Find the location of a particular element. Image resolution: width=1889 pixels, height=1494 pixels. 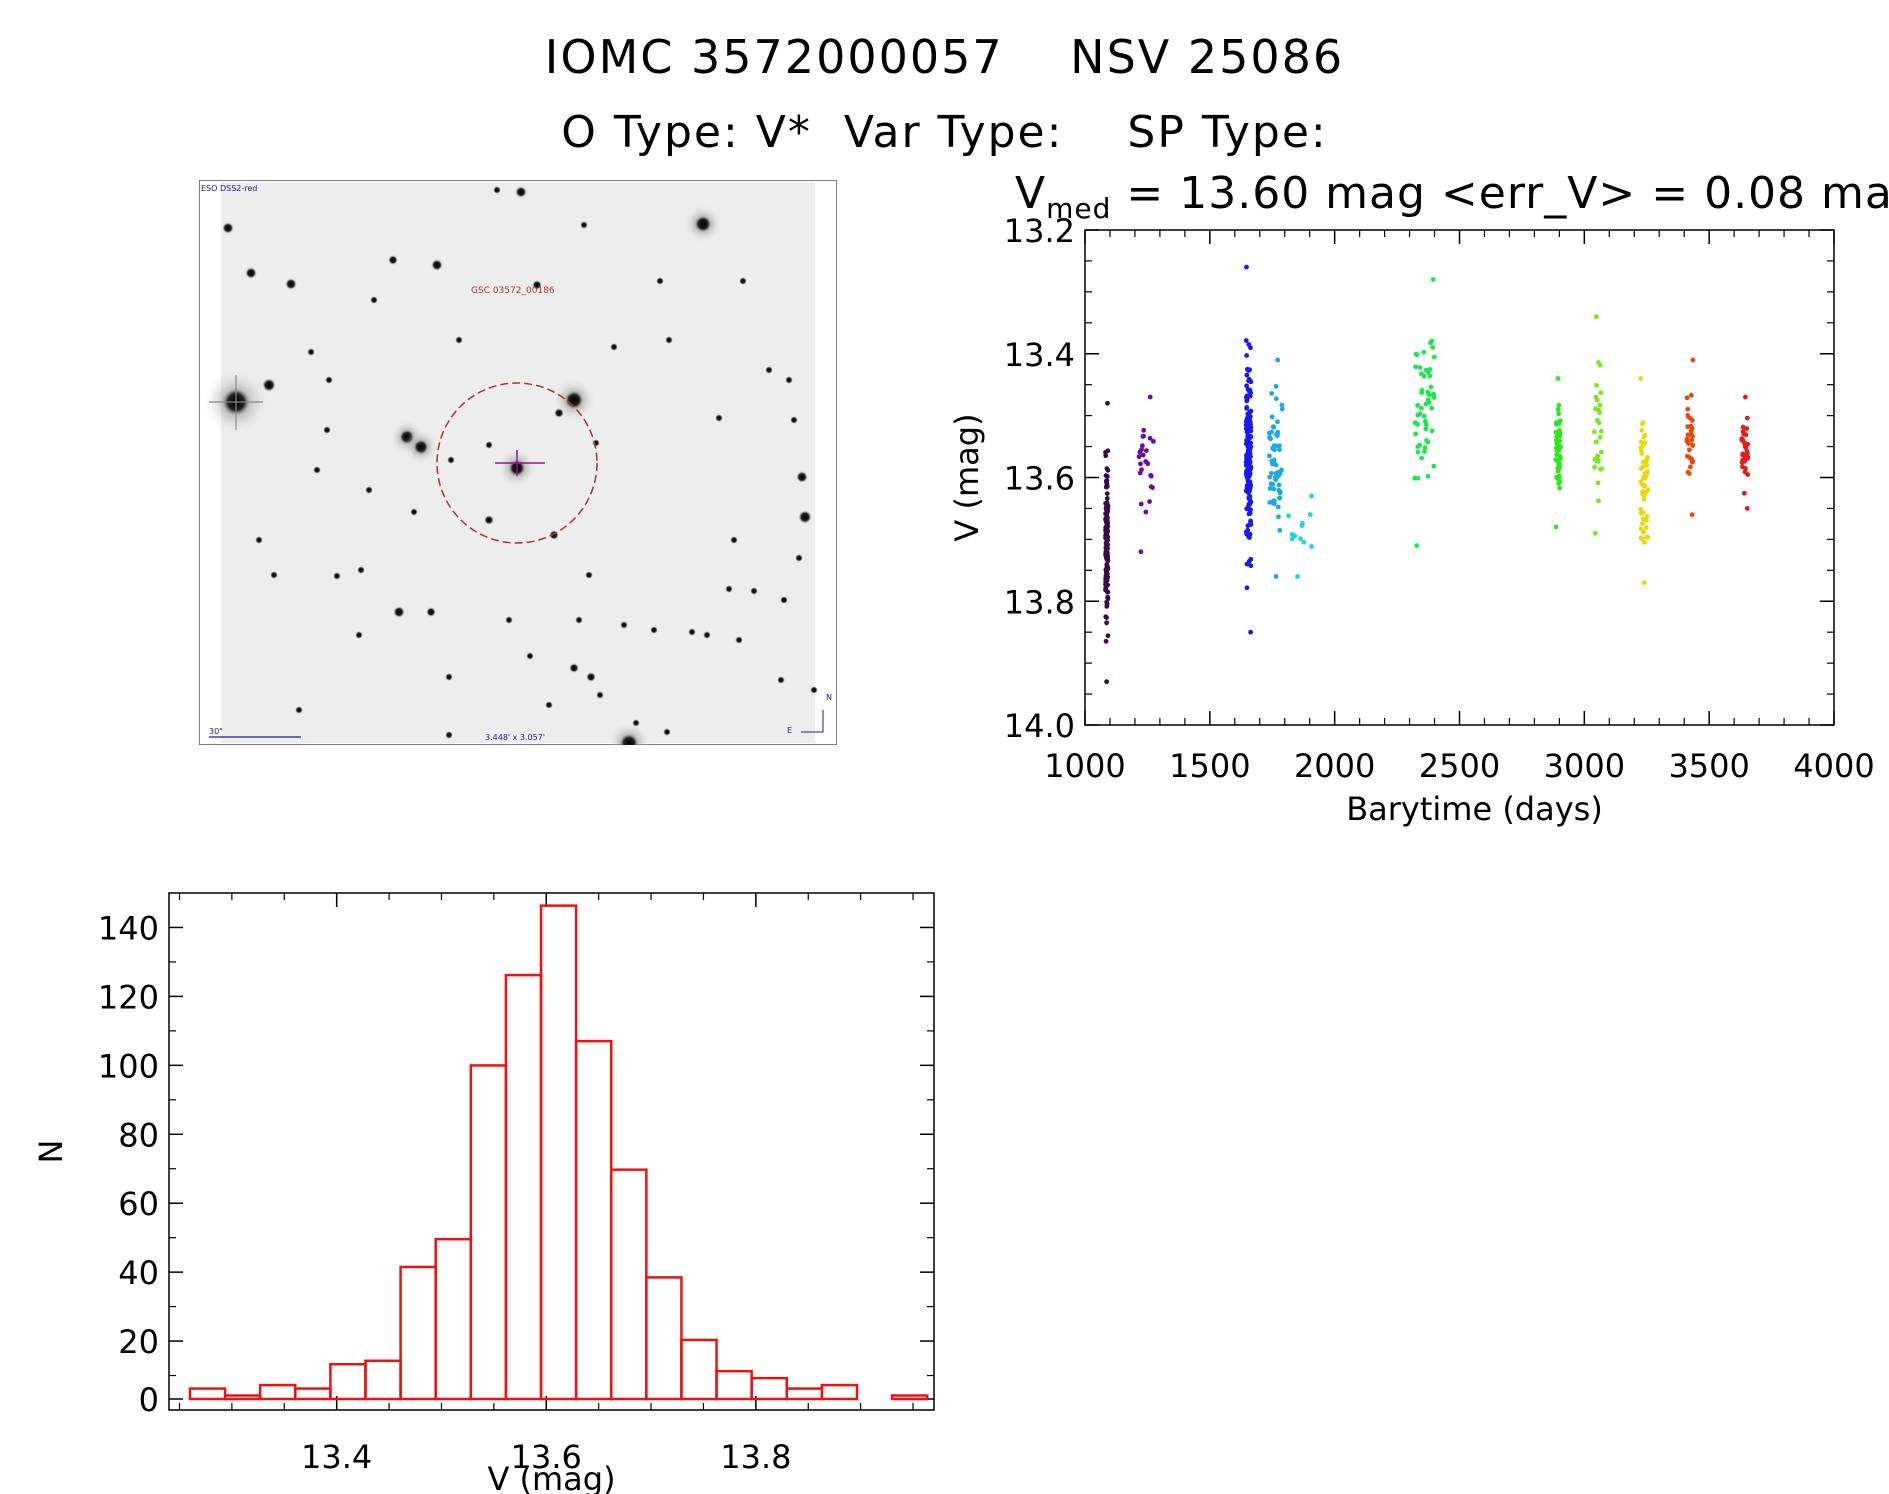

lc-xlabel: Barytime (days) is located at coordinates (1474, 809).